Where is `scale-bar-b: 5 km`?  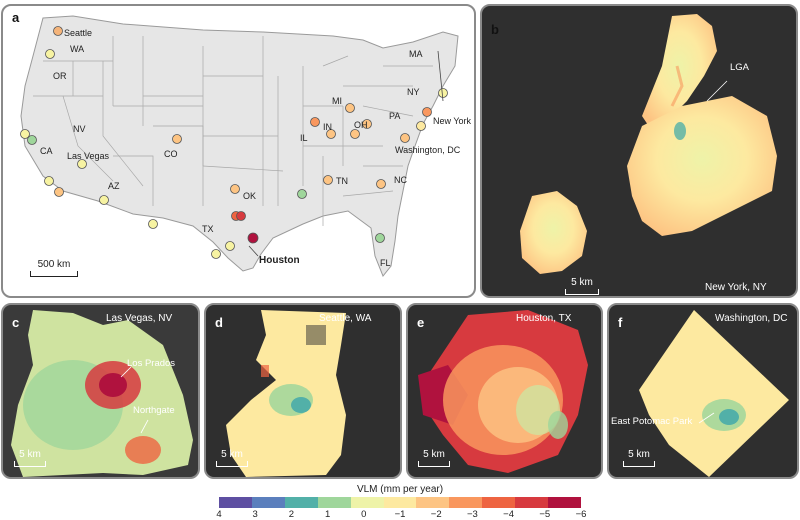 scale-bar-b: 5 km is located at coordinates (582, 286).